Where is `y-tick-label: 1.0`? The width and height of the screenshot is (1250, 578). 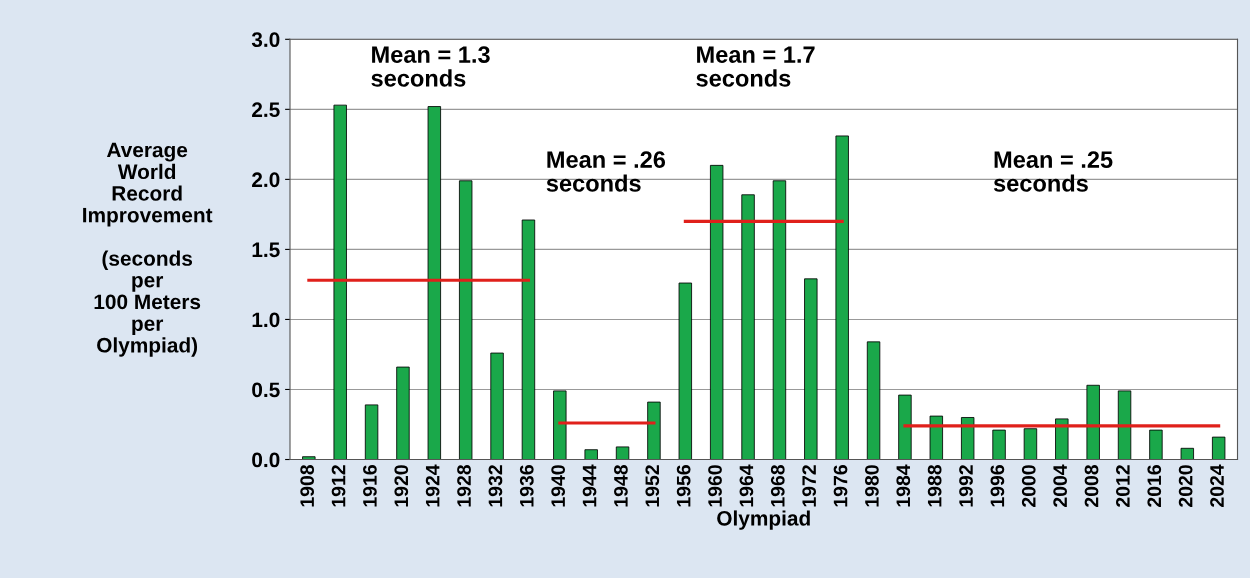 y-tick-label: 1.0 is located at coordinates (266, 320).